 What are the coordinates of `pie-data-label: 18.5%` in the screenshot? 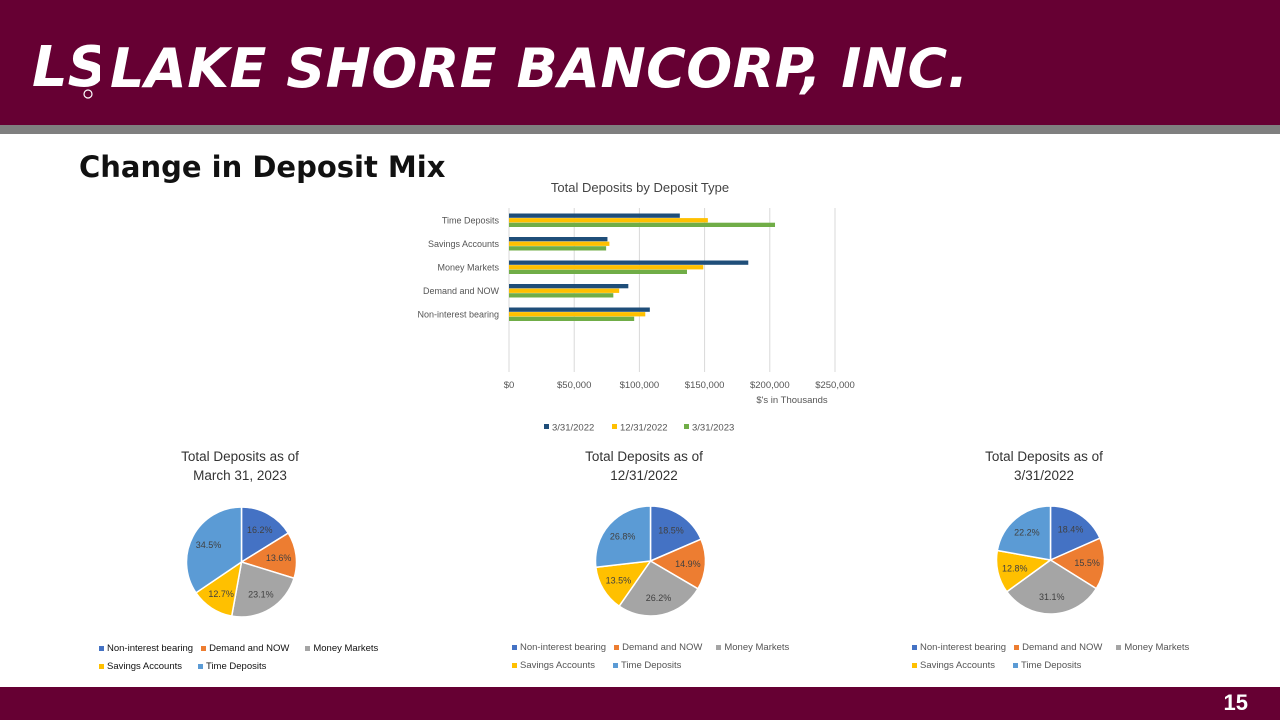 It's located at (671, 530).